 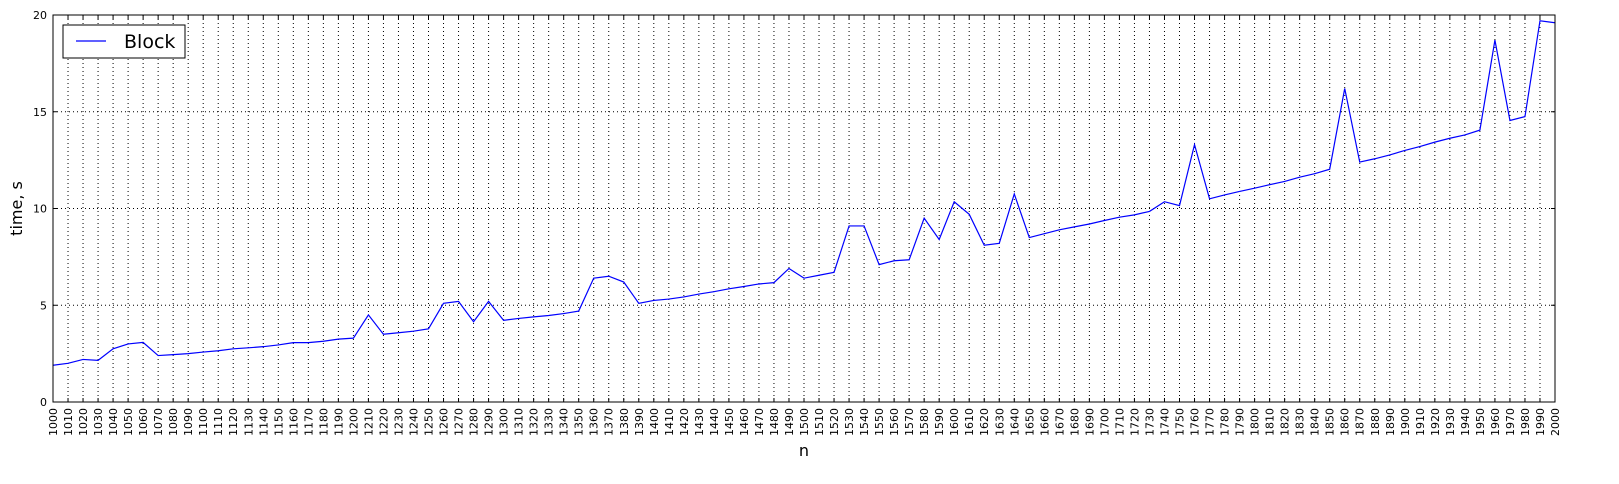 What do you see at coordinates (398, 422) in the screenshot?
I see `x-tick-label: 1230` at bounding box center [398, 422].